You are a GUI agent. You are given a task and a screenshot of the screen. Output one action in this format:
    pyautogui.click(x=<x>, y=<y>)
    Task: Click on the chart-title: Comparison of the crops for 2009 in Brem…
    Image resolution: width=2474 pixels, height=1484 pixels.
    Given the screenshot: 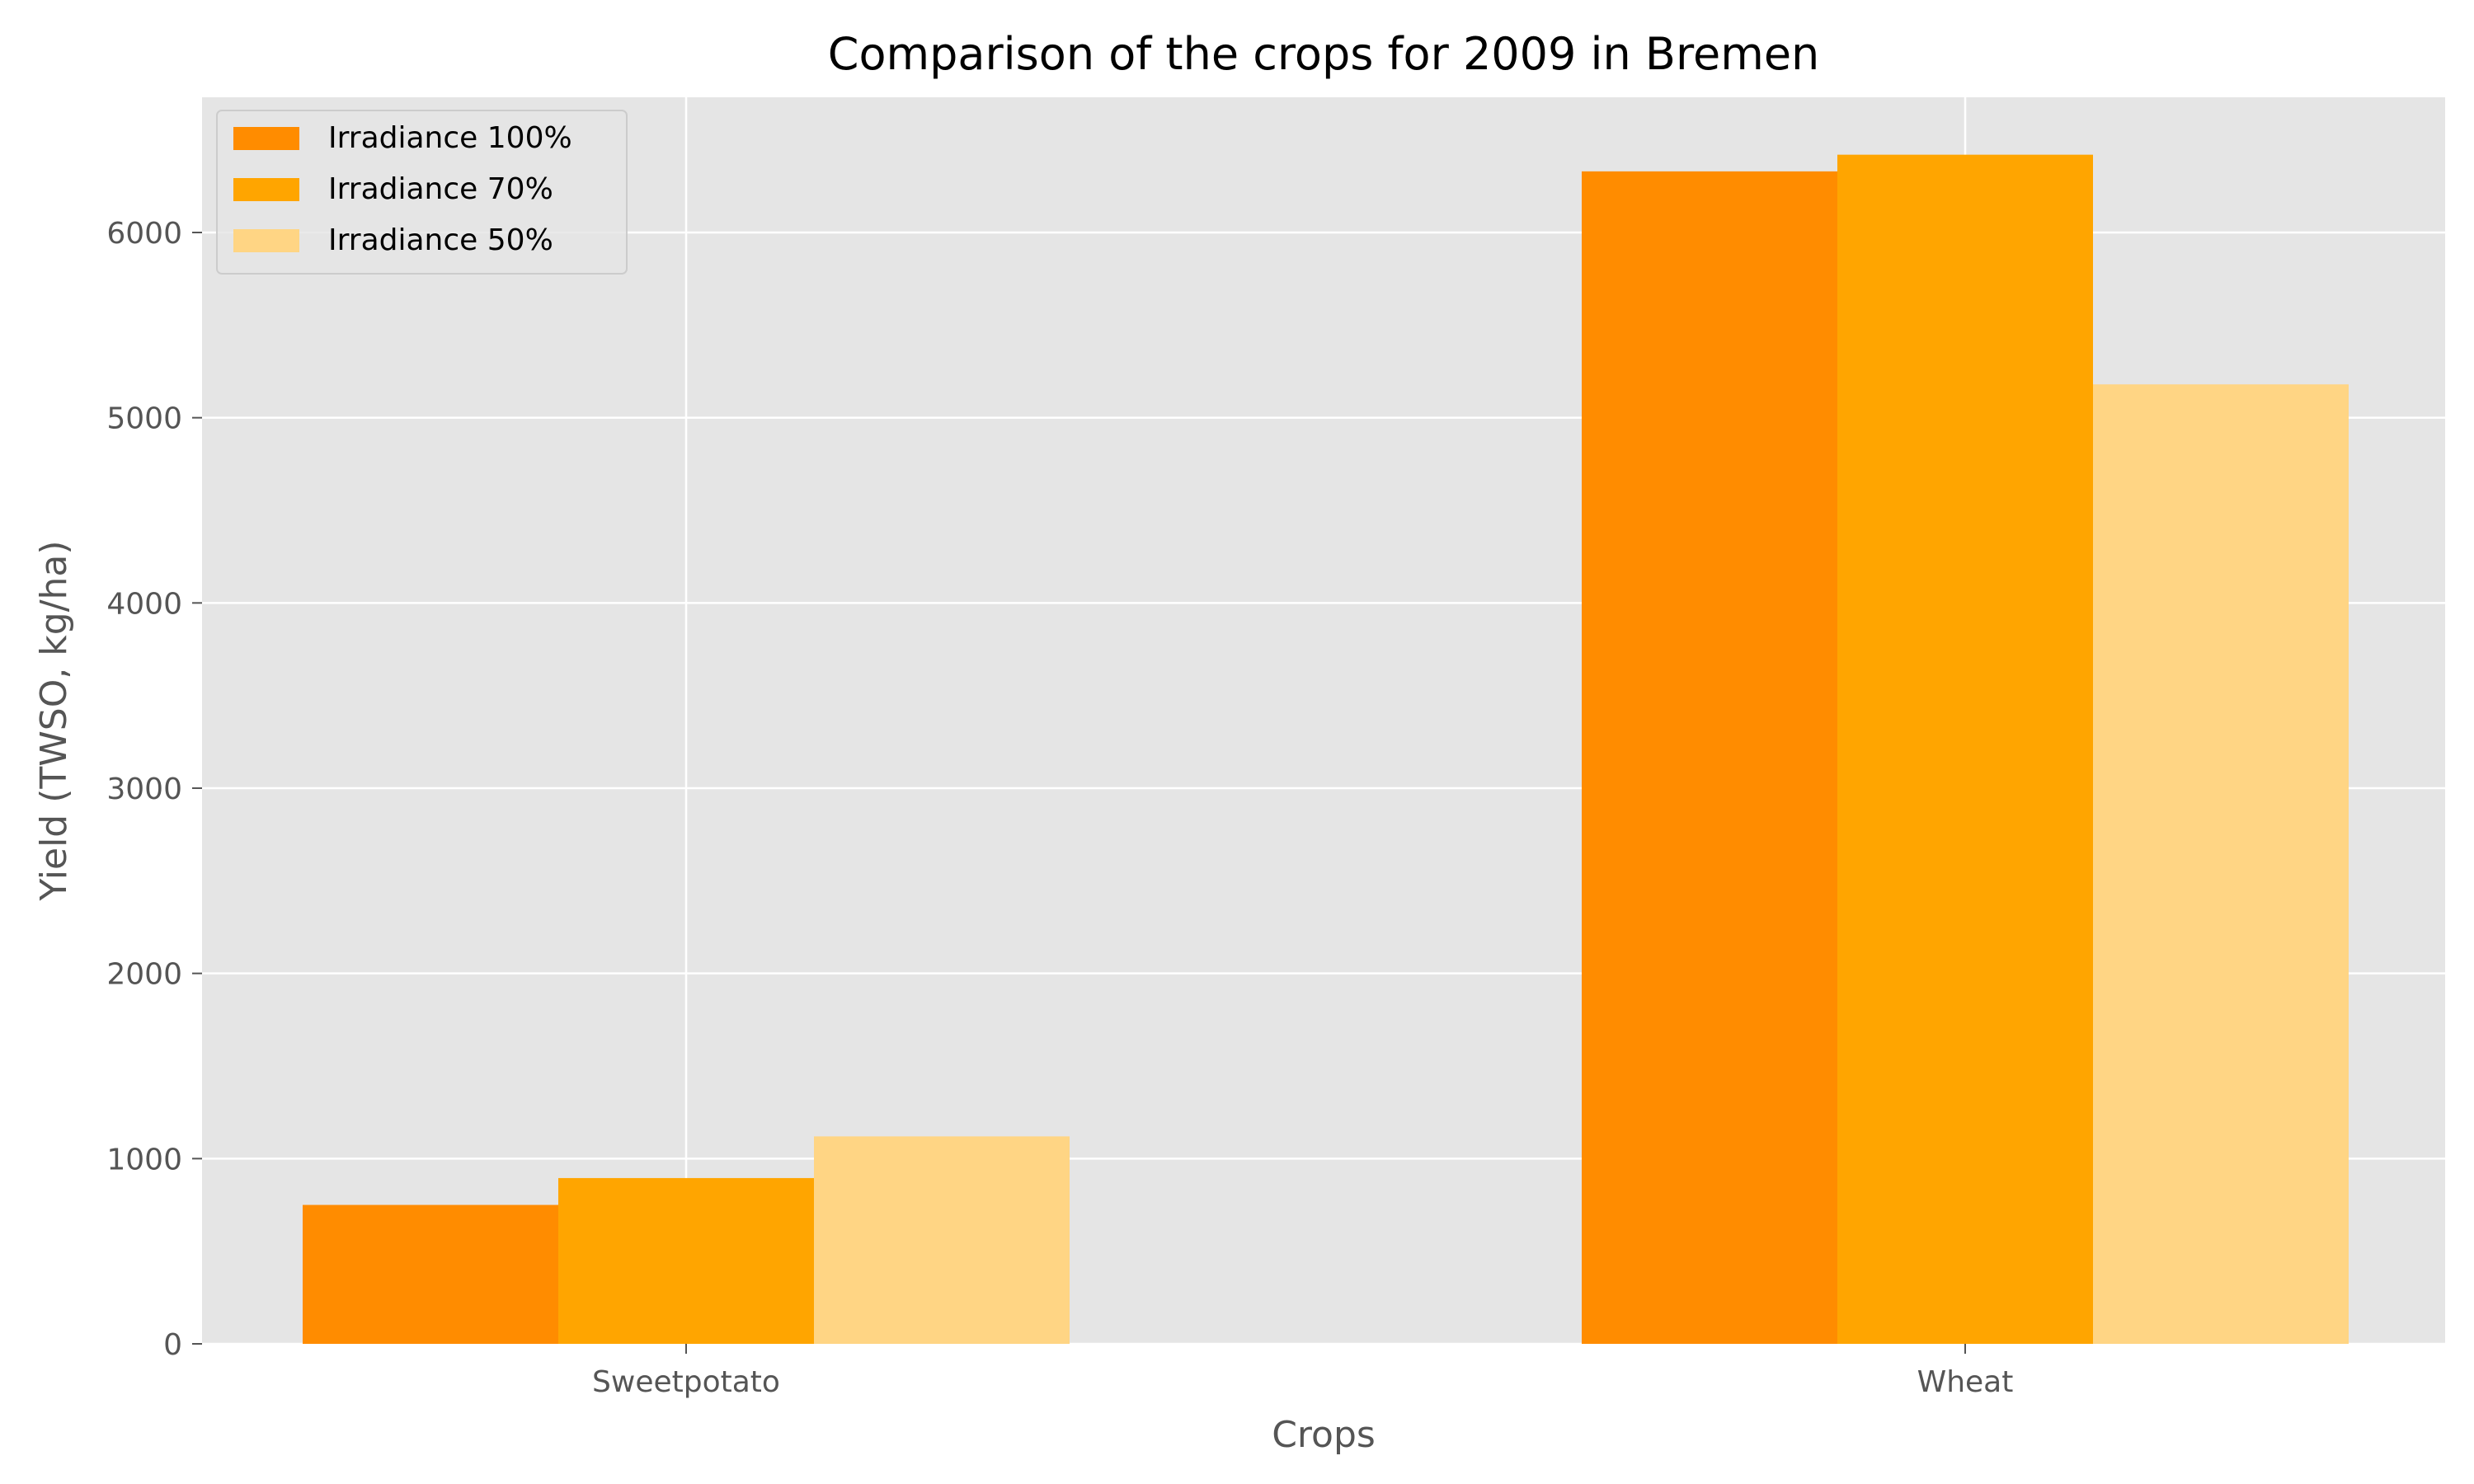 What is the action you would take?
    pyautogui.click(x=1324, y=54)
    